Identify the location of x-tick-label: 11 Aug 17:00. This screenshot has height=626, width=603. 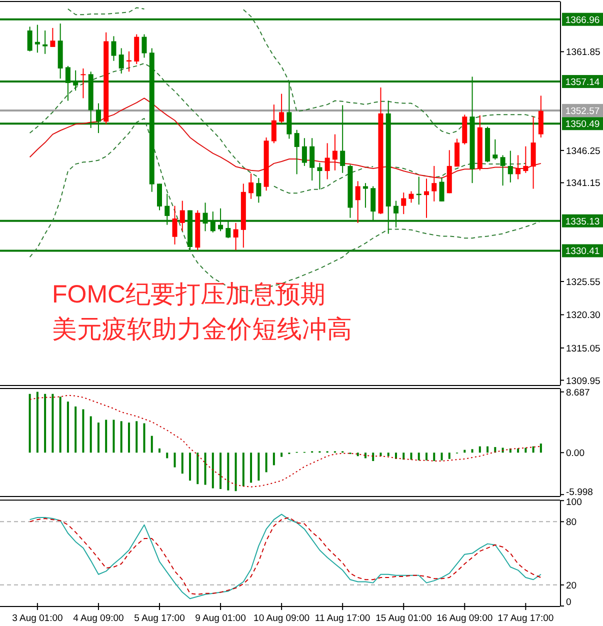
(342, 618).